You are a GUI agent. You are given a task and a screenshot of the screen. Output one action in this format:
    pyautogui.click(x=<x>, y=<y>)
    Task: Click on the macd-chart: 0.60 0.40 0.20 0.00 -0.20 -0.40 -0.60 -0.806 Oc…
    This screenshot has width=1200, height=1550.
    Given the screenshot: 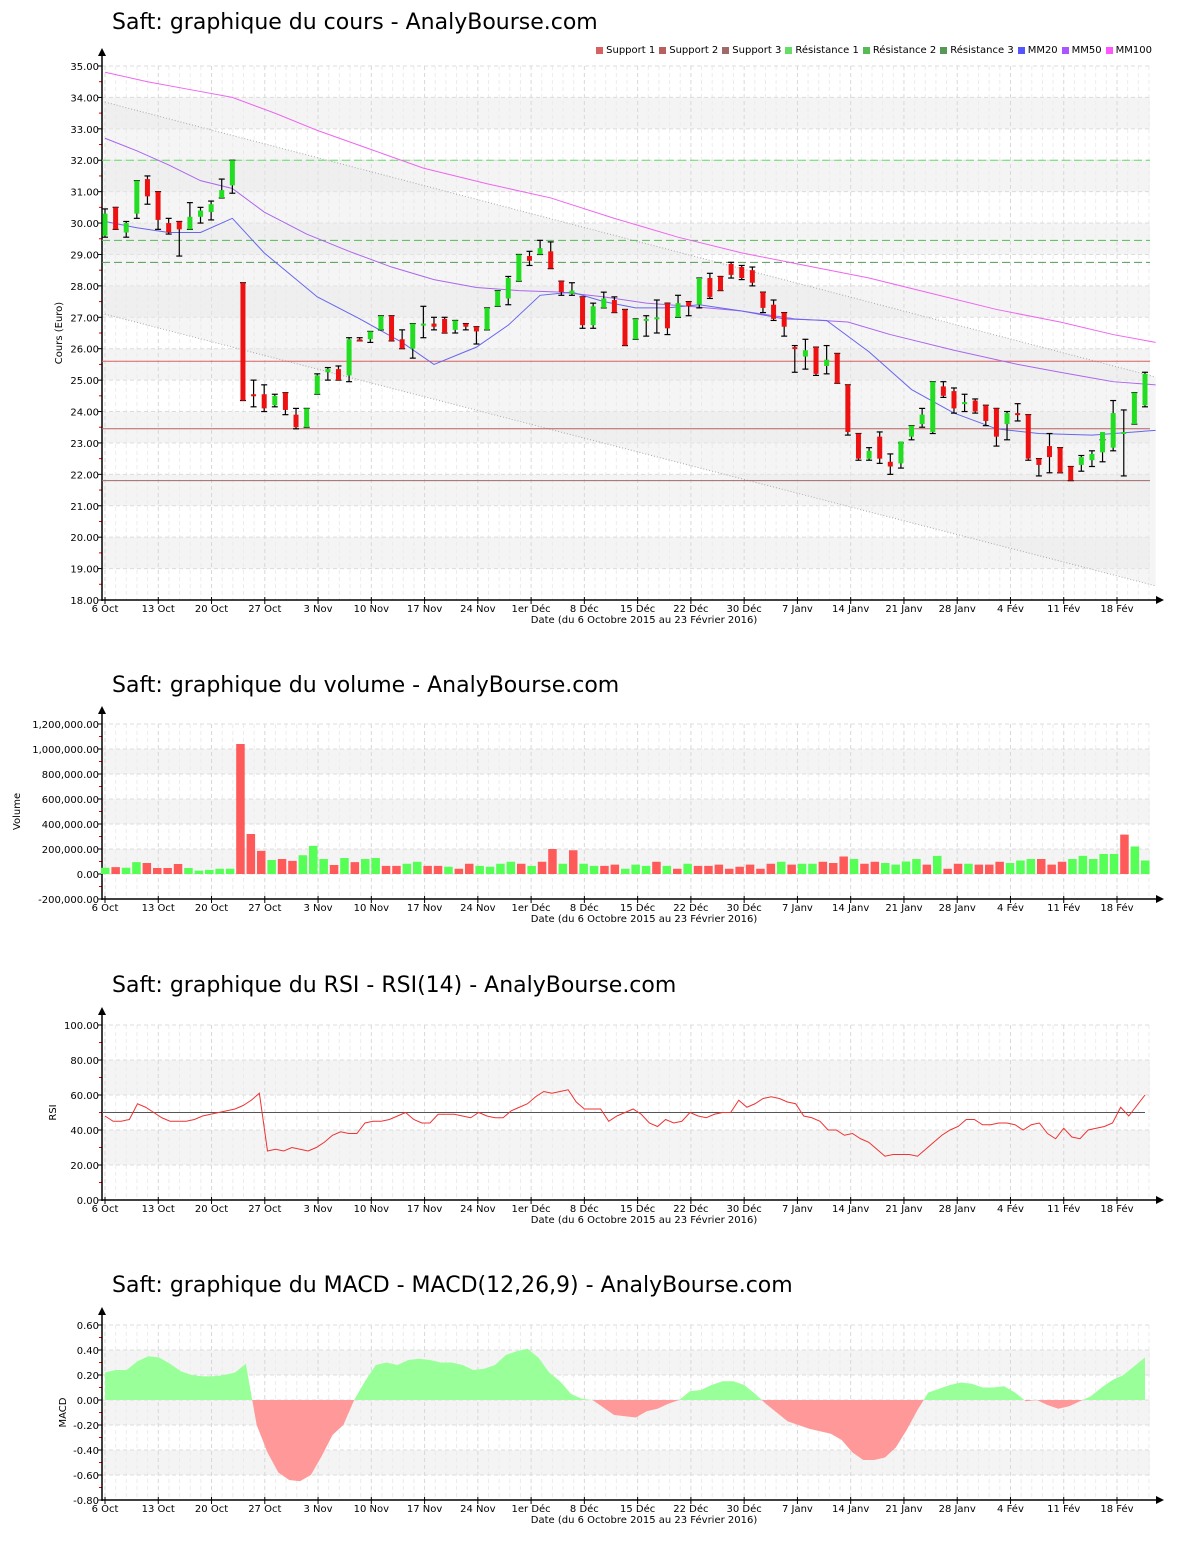 What is the action you would take?
    pyautogui.click(x=611, y=1416)
    